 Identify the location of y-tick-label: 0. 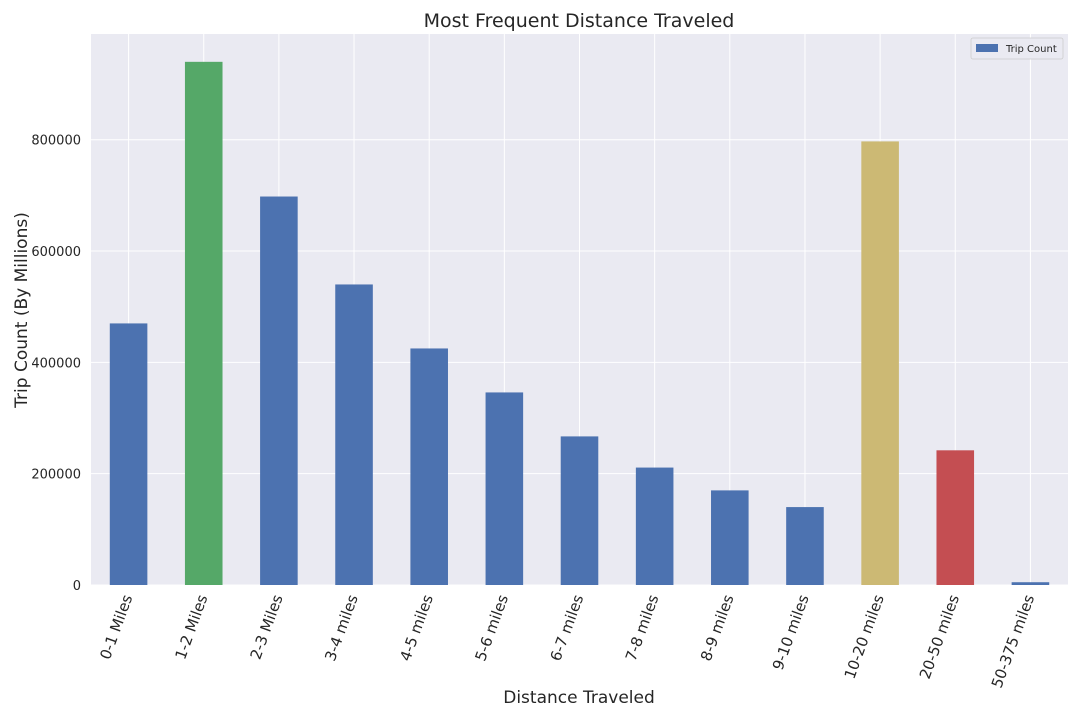
(77, 586).